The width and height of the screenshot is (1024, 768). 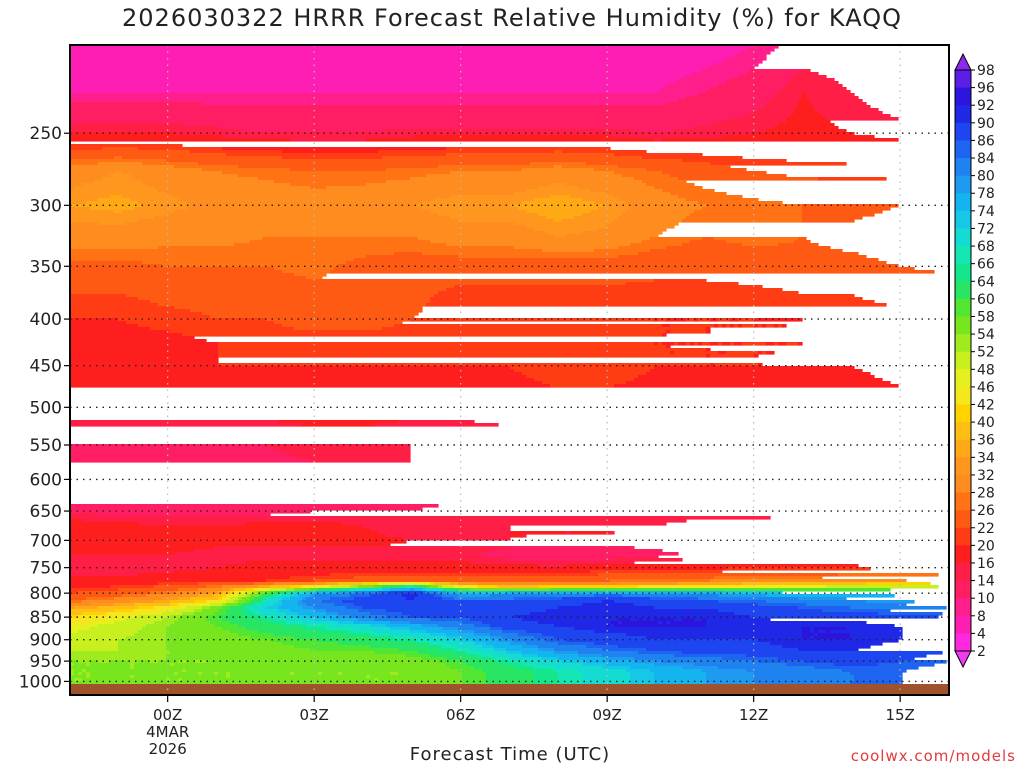 What do you see at coordinates (963, 360) in the screenshot?
I see `colorbar-swatch` at bounding box center [963, 360].